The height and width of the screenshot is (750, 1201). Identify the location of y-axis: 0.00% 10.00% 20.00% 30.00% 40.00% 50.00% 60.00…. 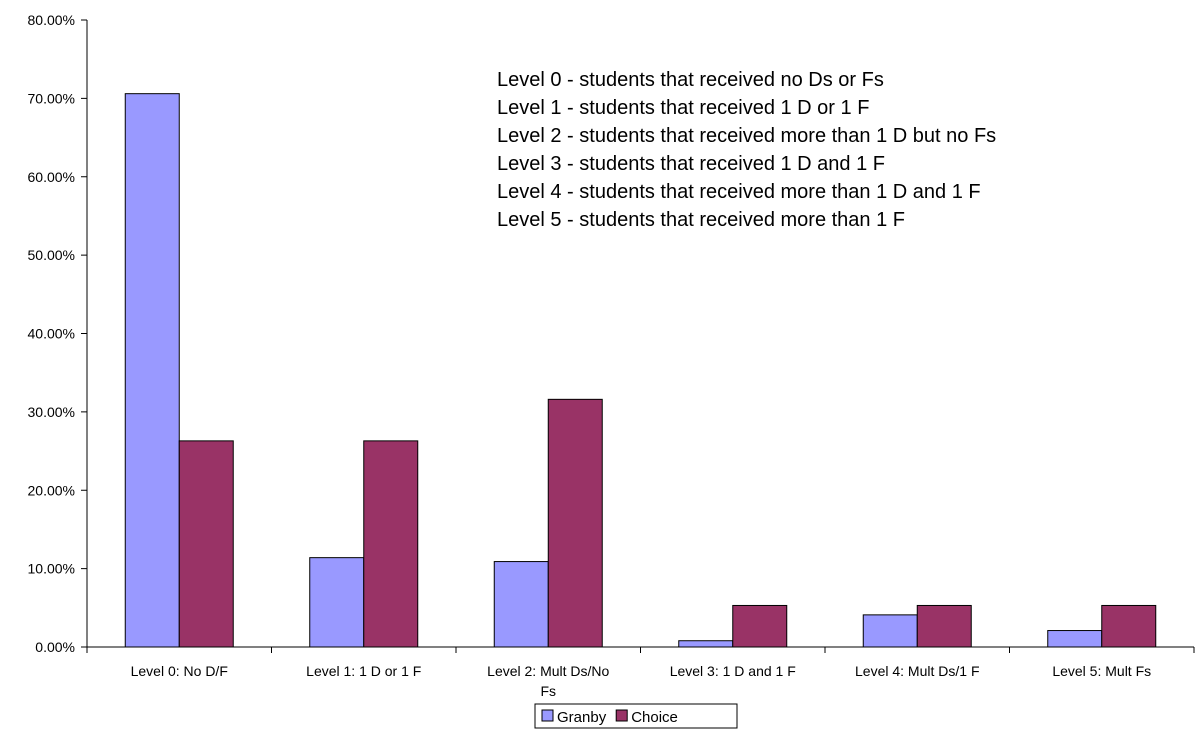
(58, 333).